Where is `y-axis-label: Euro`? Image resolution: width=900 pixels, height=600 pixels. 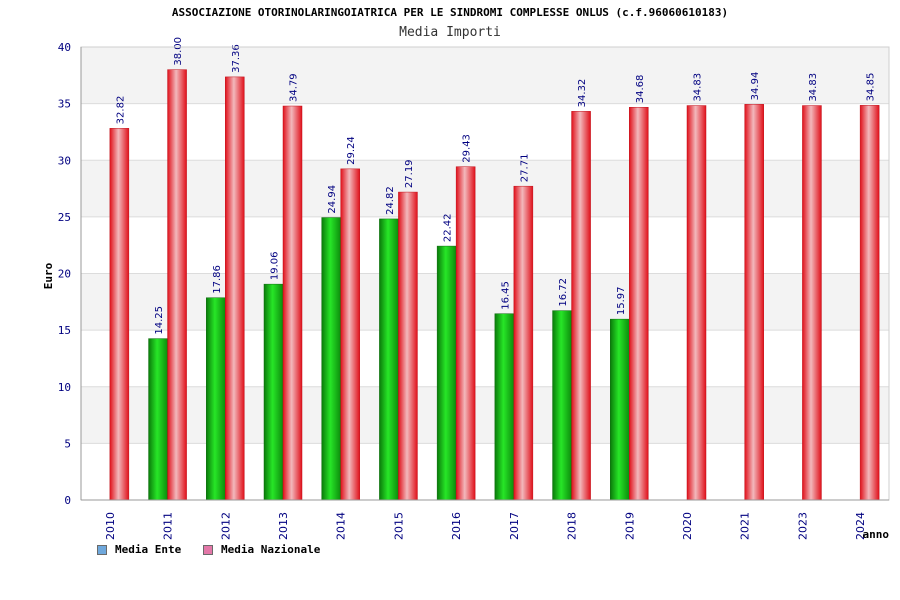 y-axis-label: Euro is located at coordinates (48, 275).